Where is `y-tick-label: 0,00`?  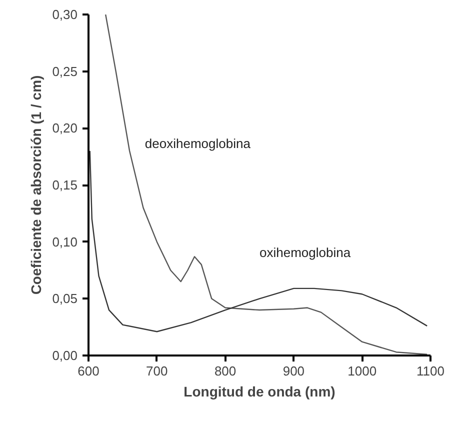 y-tick-label: 0,00 is located at coordinates (65, 355).